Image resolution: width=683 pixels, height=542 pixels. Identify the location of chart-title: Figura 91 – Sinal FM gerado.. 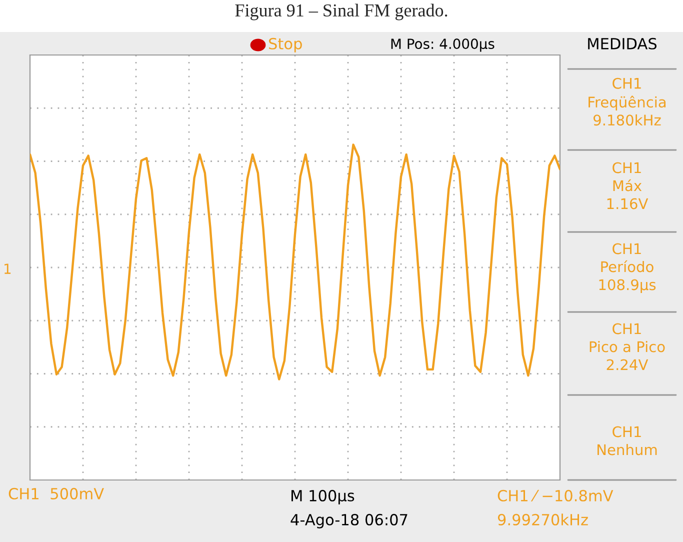
(341, 12).